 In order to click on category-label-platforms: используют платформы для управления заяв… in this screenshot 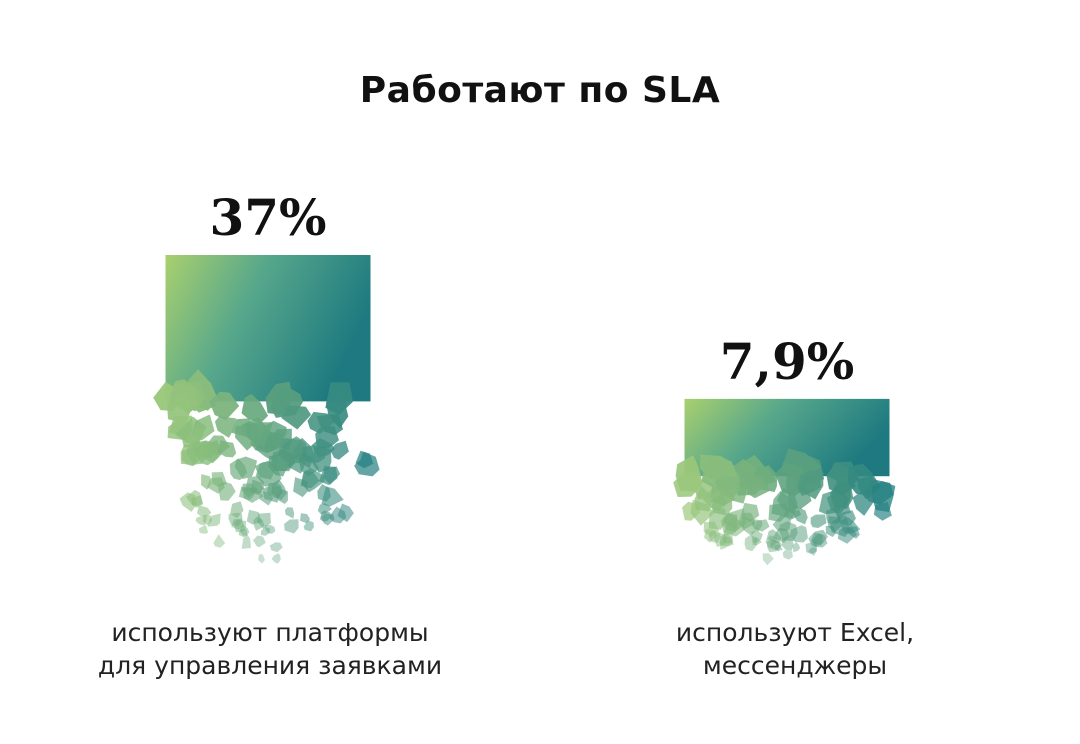, I will do `click(270, 649)`.